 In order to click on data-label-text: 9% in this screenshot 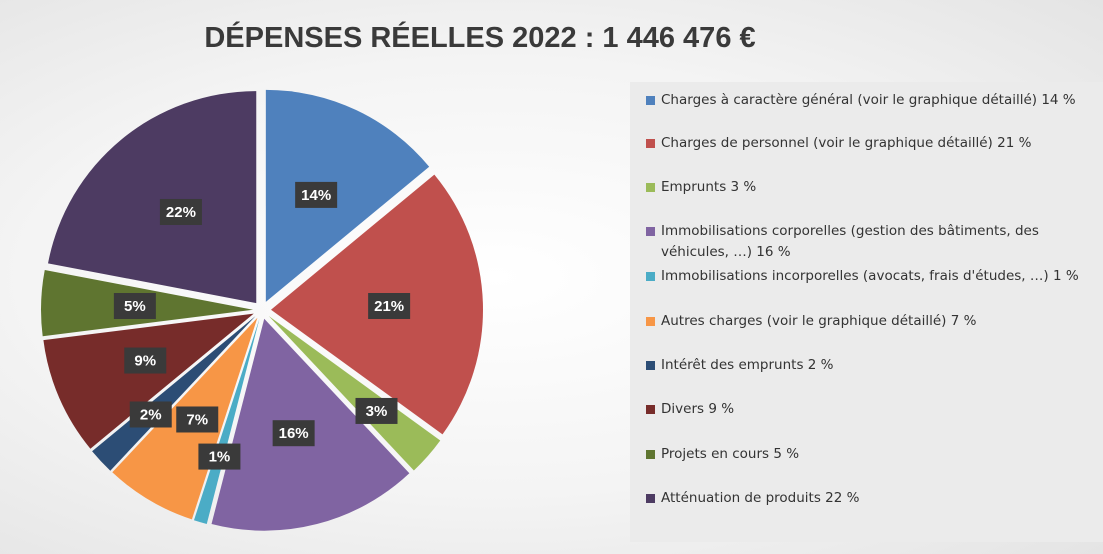, I will do `click(145, 360)`.